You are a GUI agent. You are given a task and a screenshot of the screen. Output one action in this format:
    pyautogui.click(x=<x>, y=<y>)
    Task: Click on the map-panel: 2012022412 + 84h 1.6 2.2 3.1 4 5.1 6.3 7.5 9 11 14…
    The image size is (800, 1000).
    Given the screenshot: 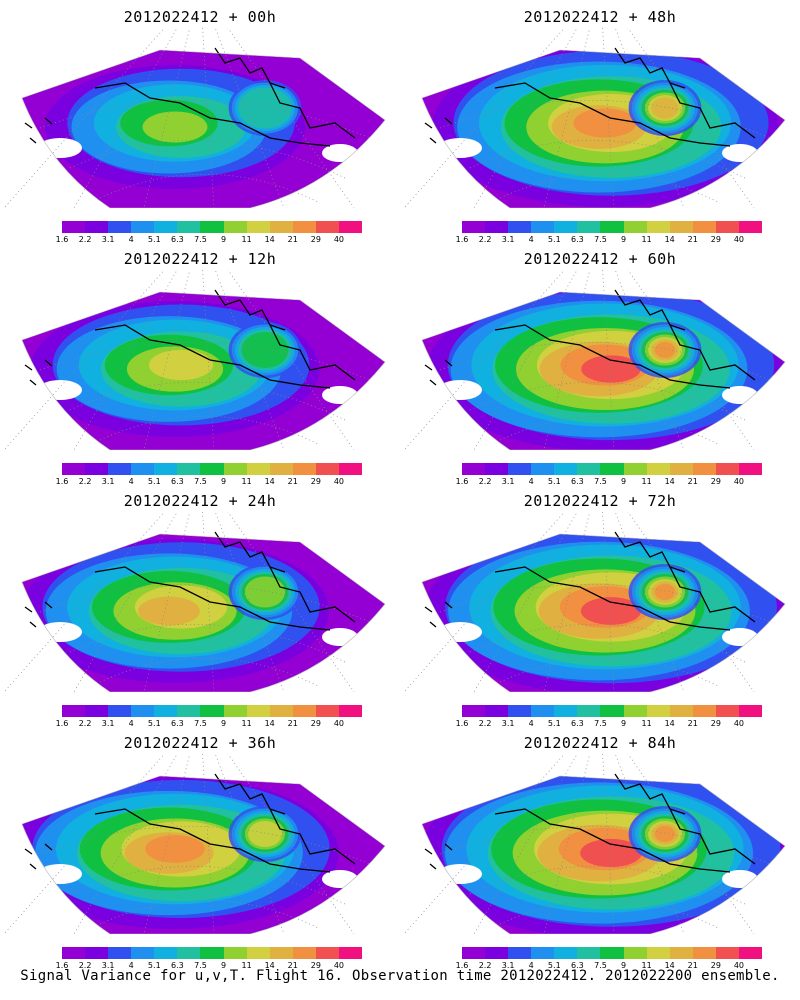 What is the action you would take?
    pyautogui.click(x=600, y=848)
    